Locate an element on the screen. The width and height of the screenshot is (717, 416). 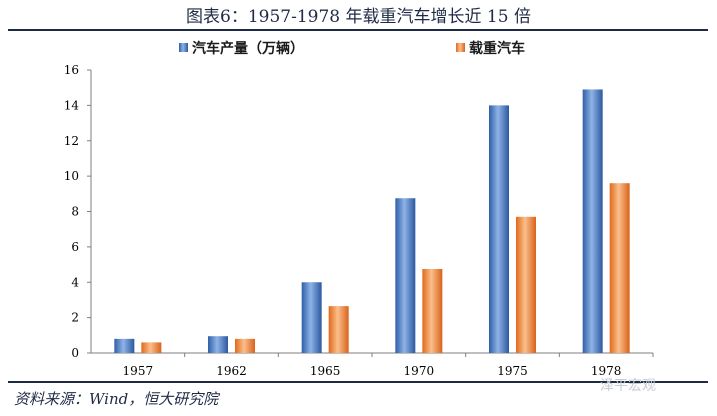
bar-1-1957 is located at coordinates (151, 347).